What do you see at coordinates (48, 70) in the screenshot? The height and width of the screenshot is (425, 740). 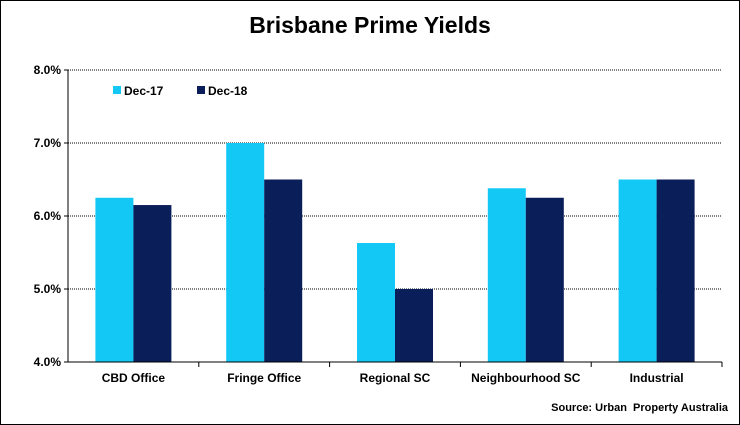 I see `y-tick-label: 8.0%` at bounding box center [48, 70].